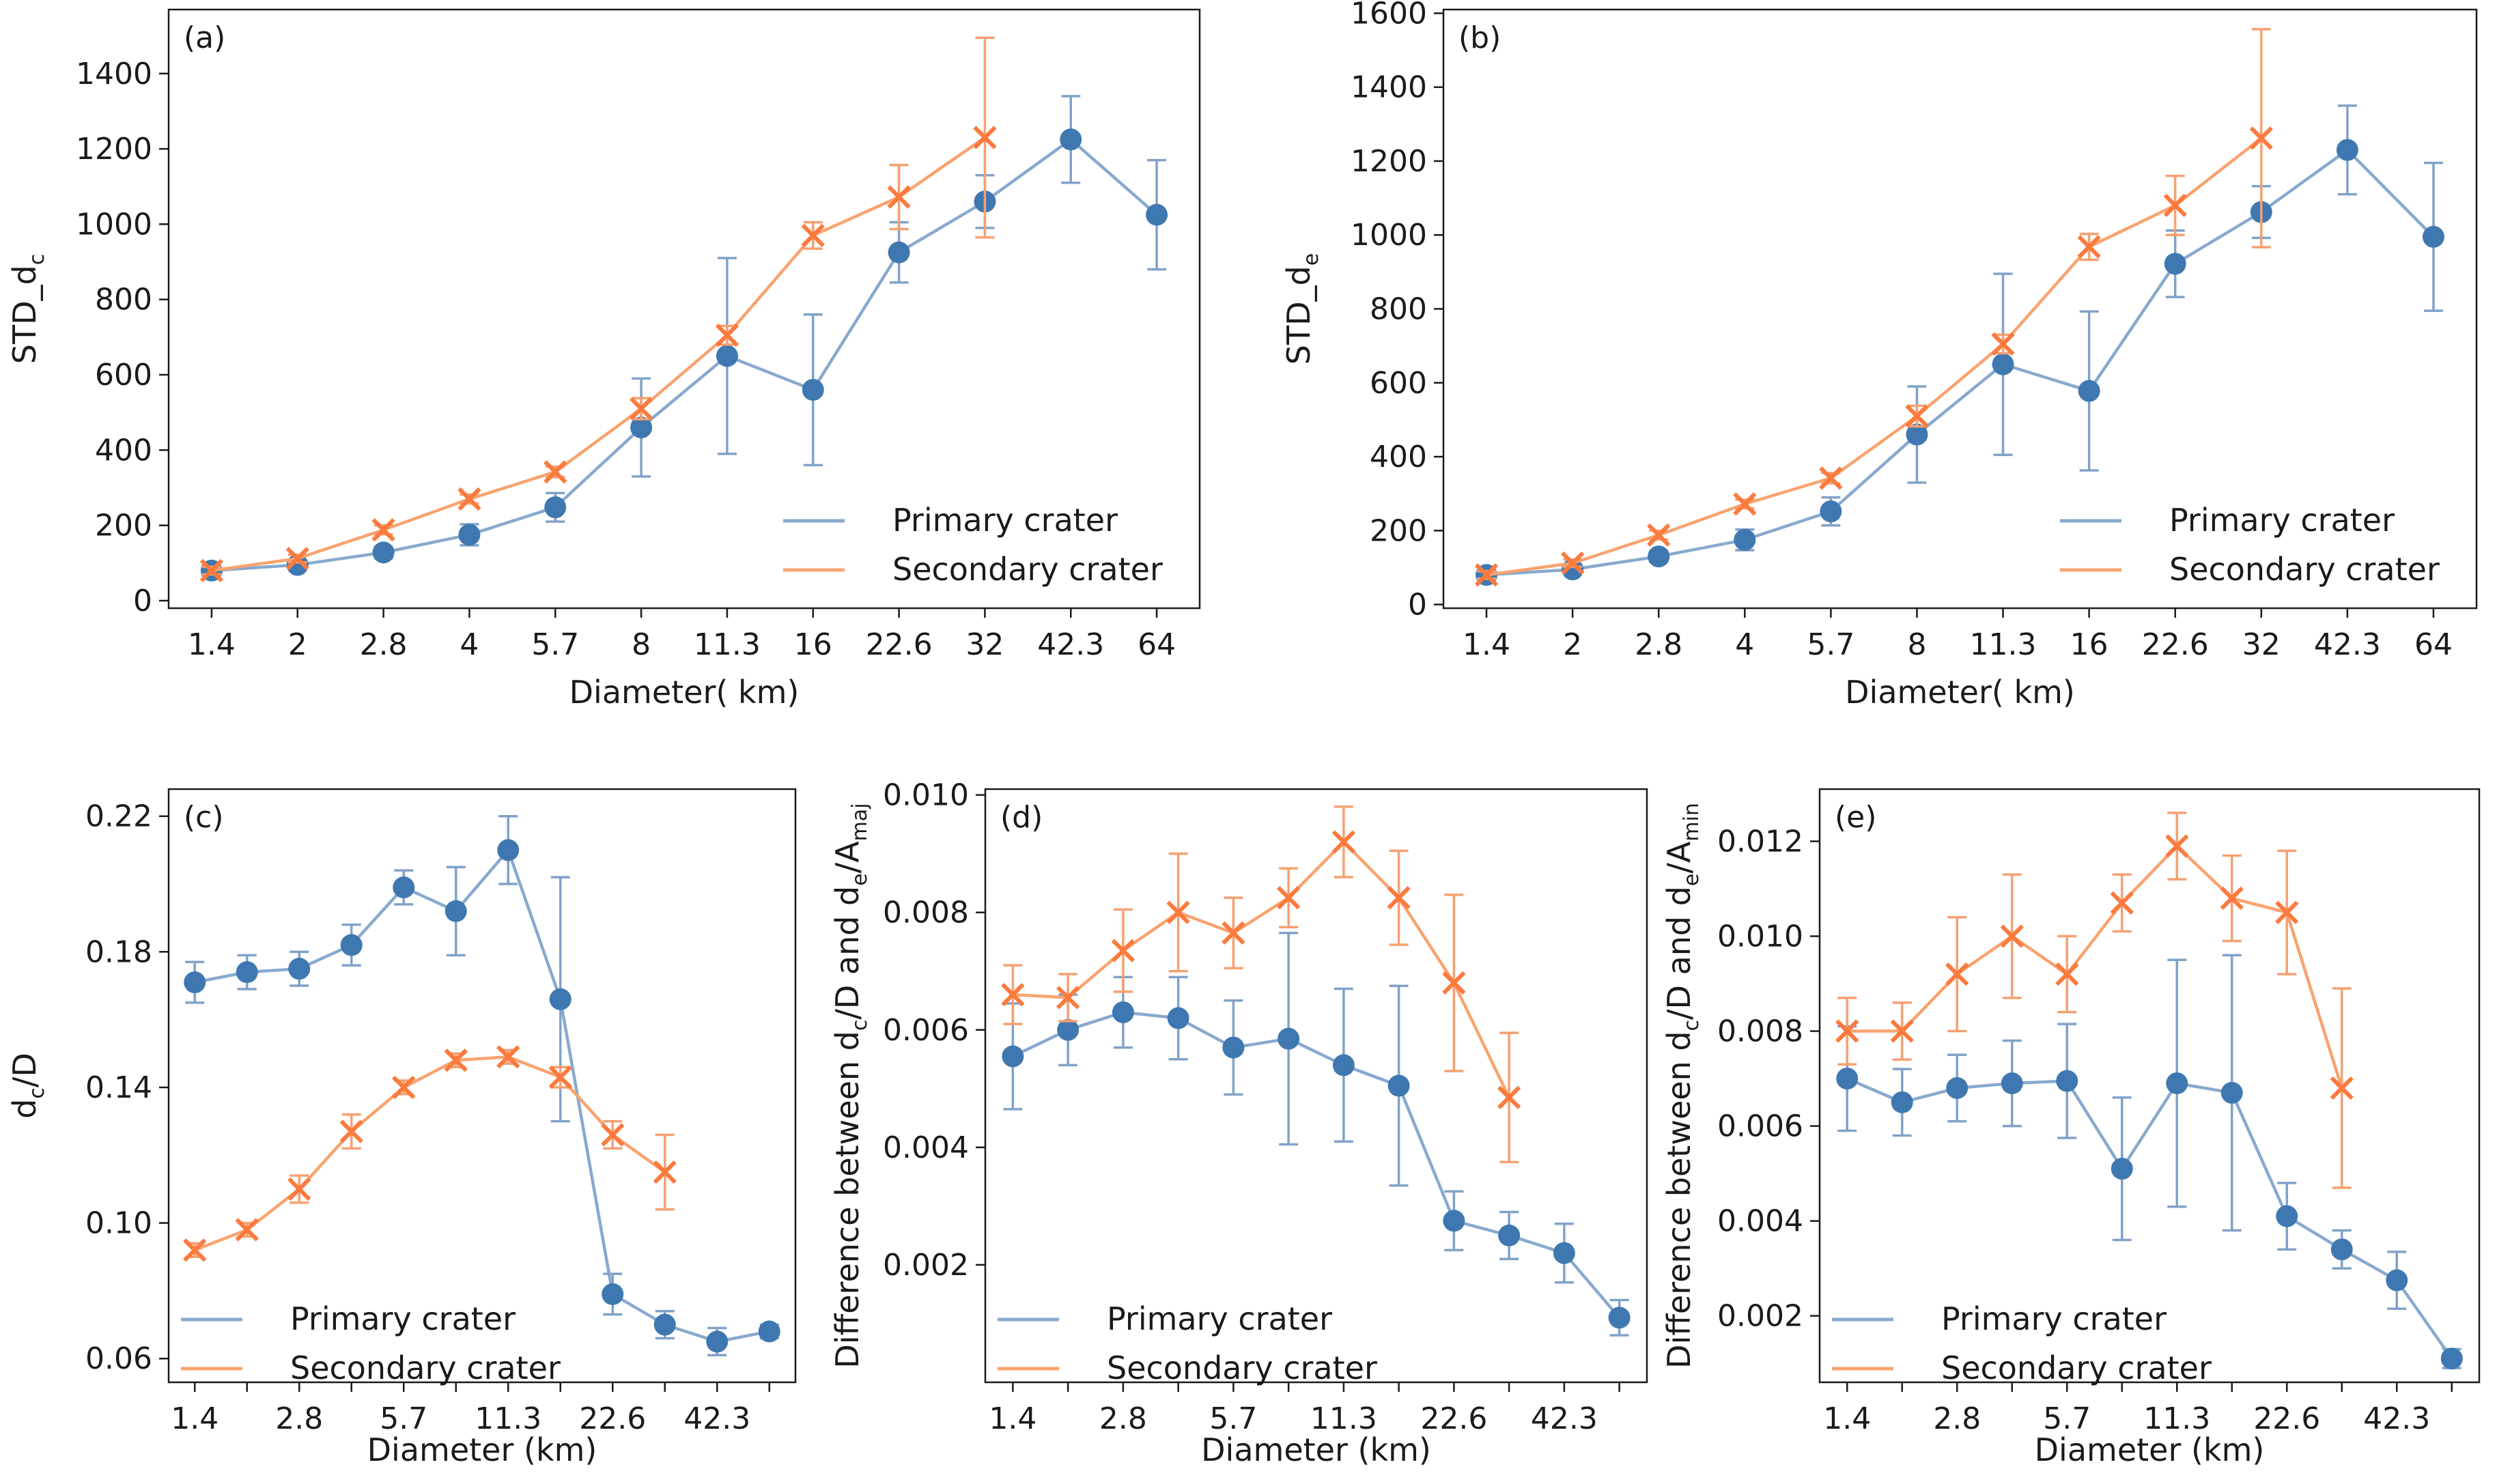 Image resolution: width=2497 pixels, height=1484 pixels. What do you see at coordinates (1683, 1086) in the screenshot?
I see `y-axis-label: Difference between dc/D and de/Amin` at bounding box center [1683, 1086].